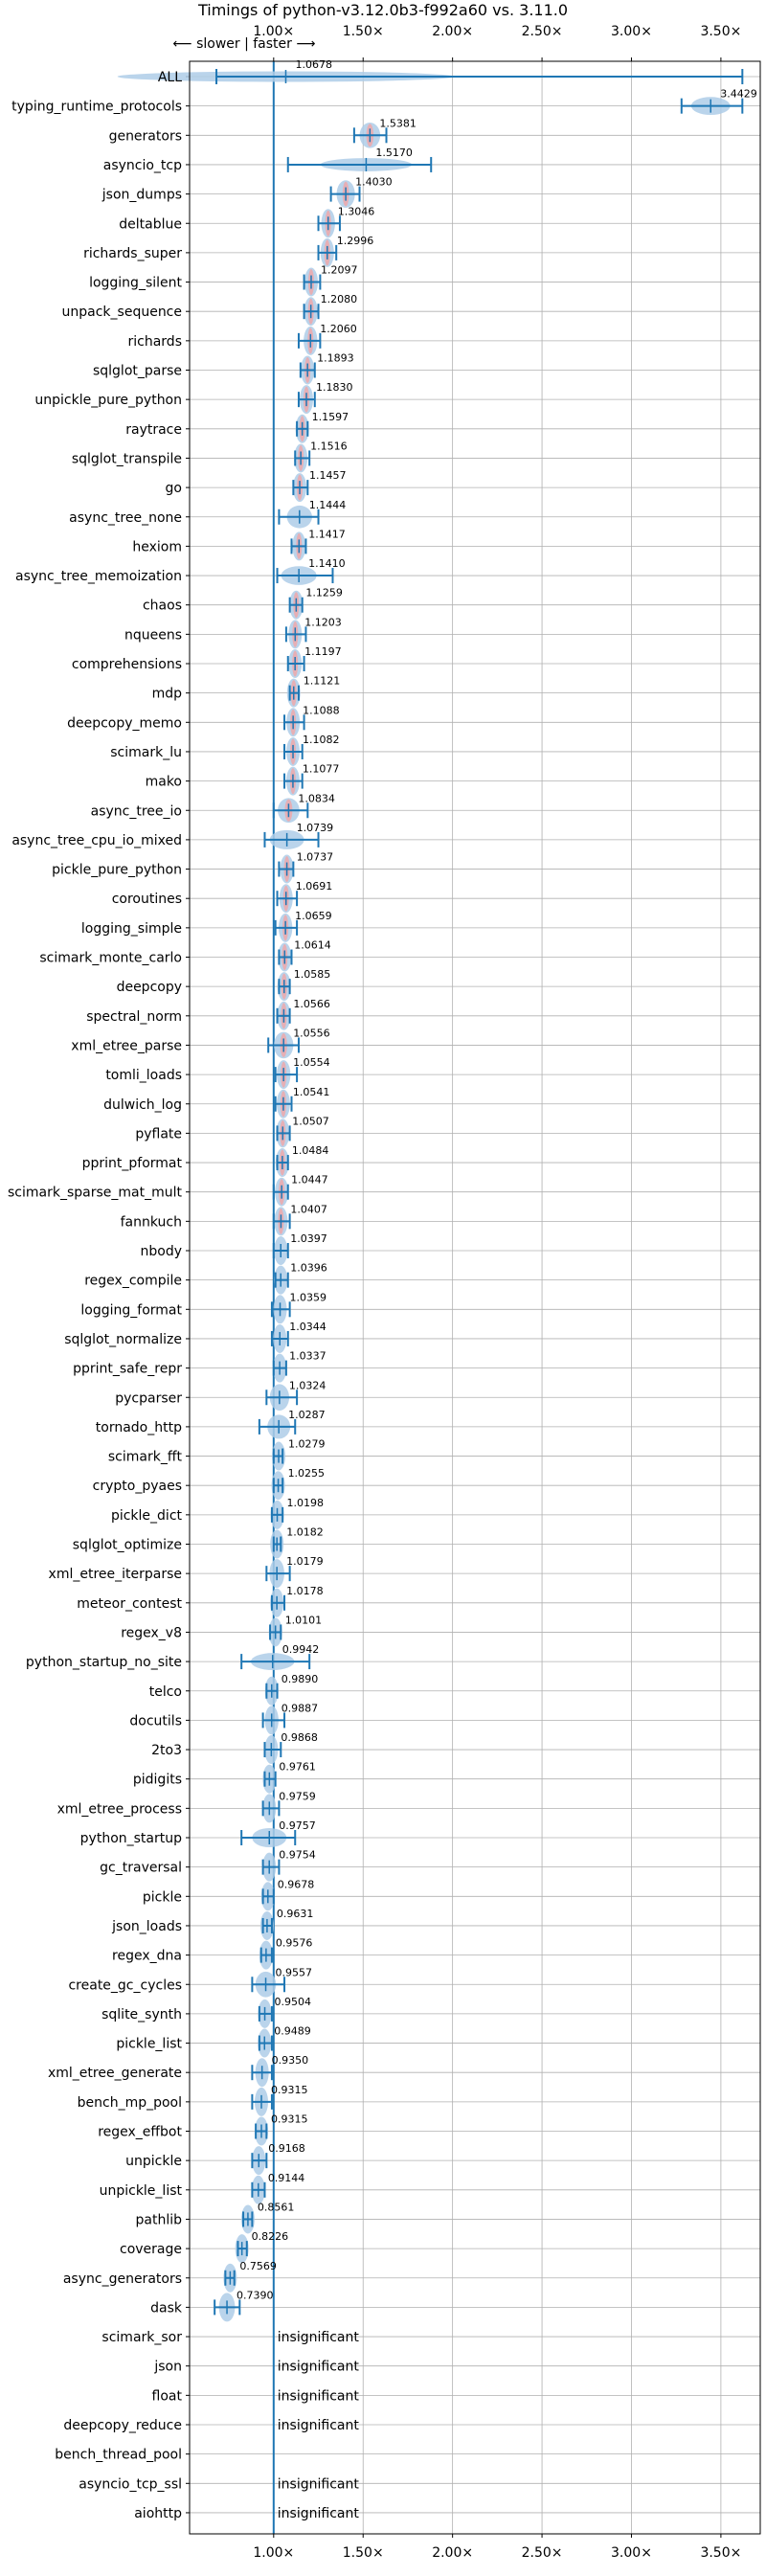 The width and height of the screenshot is (766, 2576). What do you see at coordinates (151, 224) in the screenshot?
I see `category-label: deltablue` at bounding box center [151, 224].